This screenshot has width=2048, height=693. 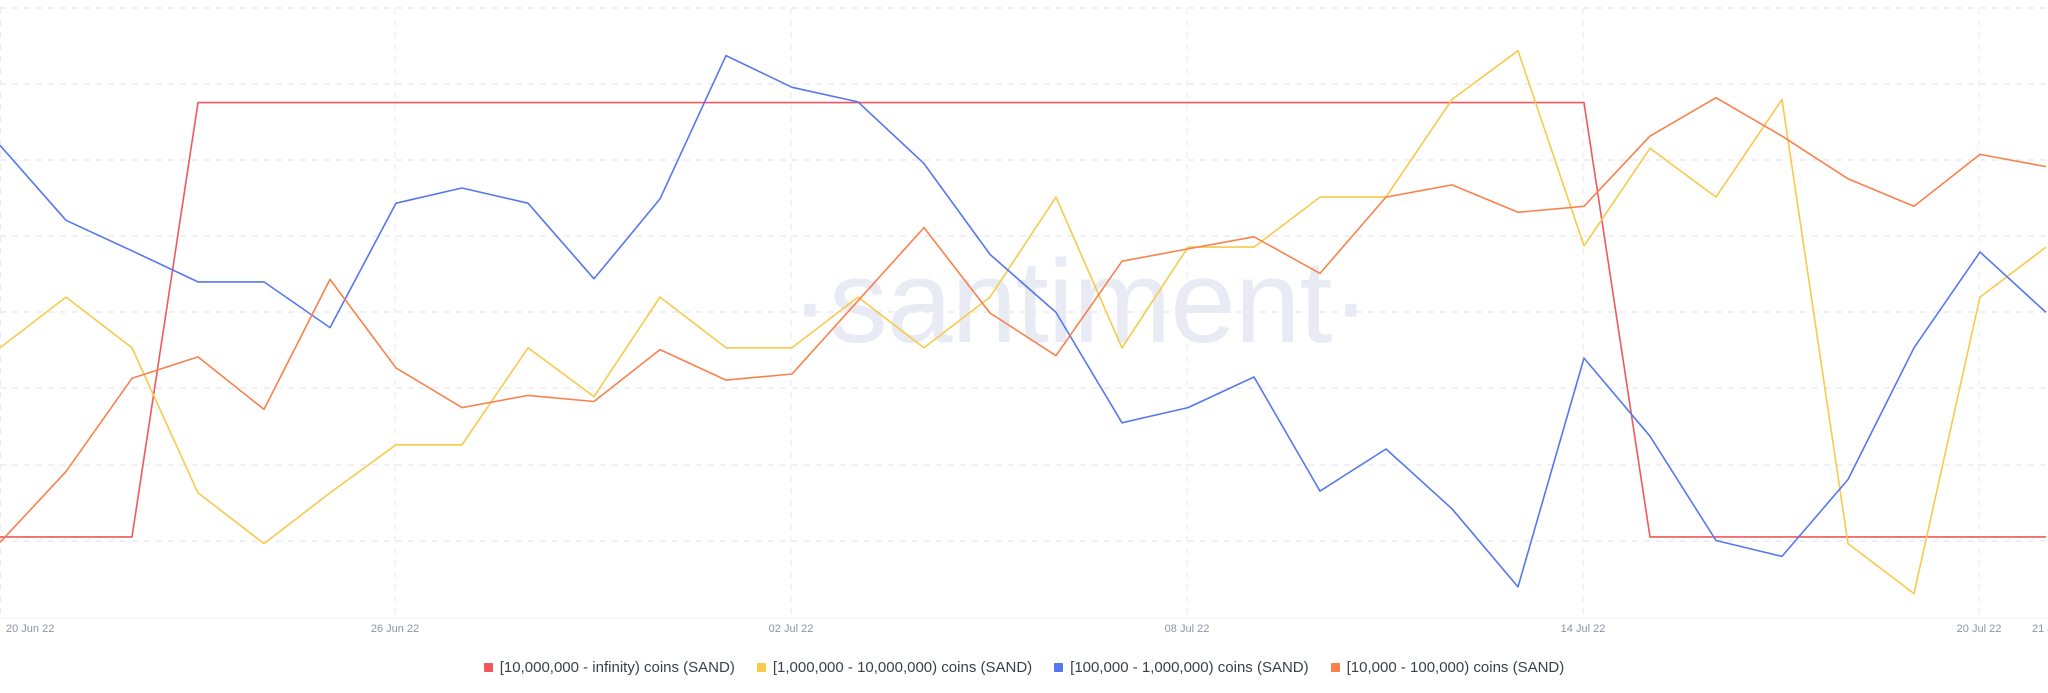 I want to click on legend-item-1: [1,000,000 - 10,000,000) coins (SAND), so click(x=894, y=667).